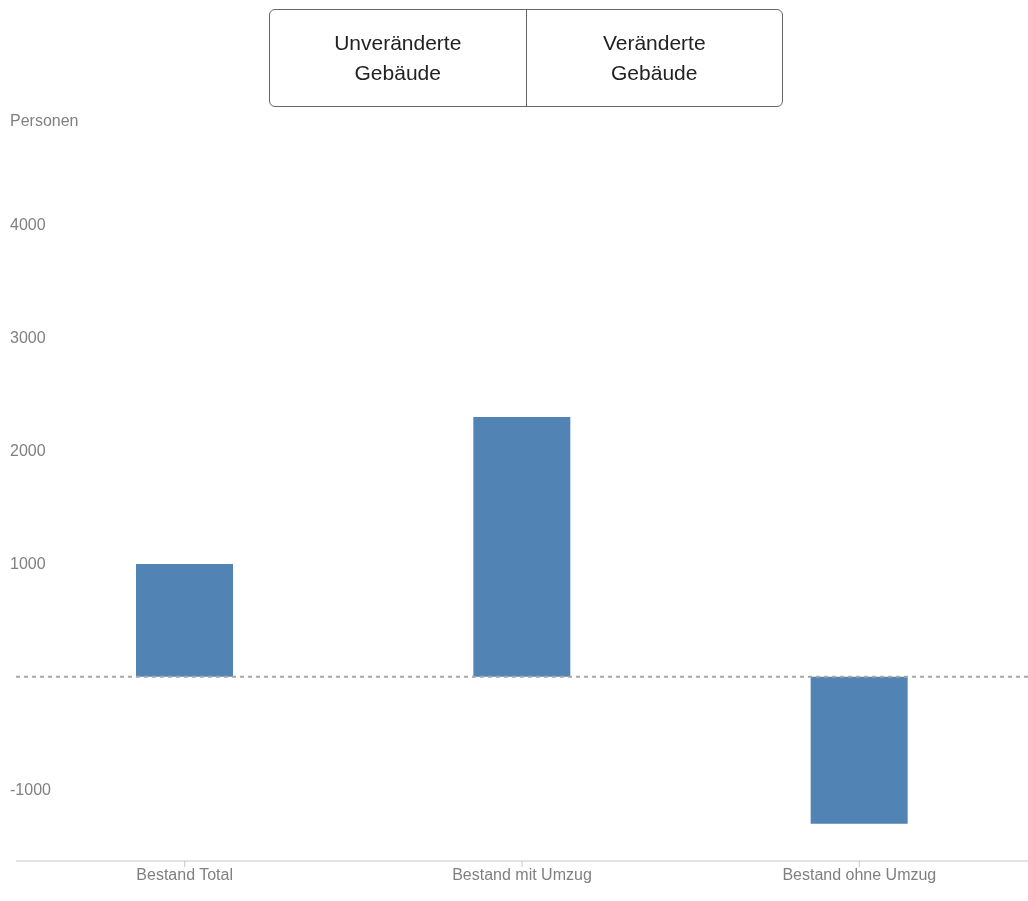  Describe the element at coordinates (28, 337) in the screenshot. I see `y-tick-label: 3000` at that location.